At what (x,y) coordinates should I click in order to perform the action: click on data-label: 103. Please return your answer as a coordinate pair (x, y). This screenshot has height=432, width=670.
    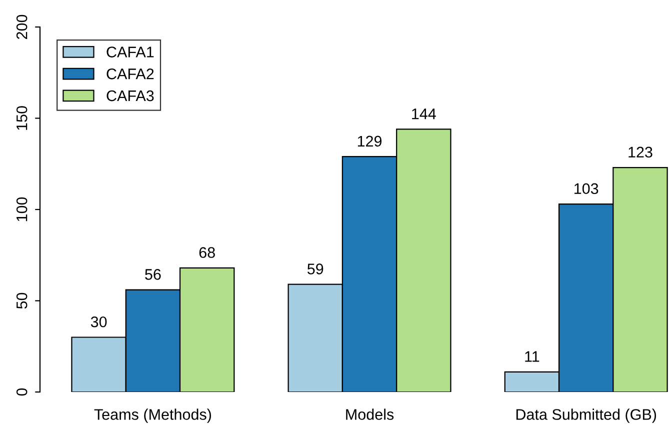
    Looking at the image, I should click on (586, 188).